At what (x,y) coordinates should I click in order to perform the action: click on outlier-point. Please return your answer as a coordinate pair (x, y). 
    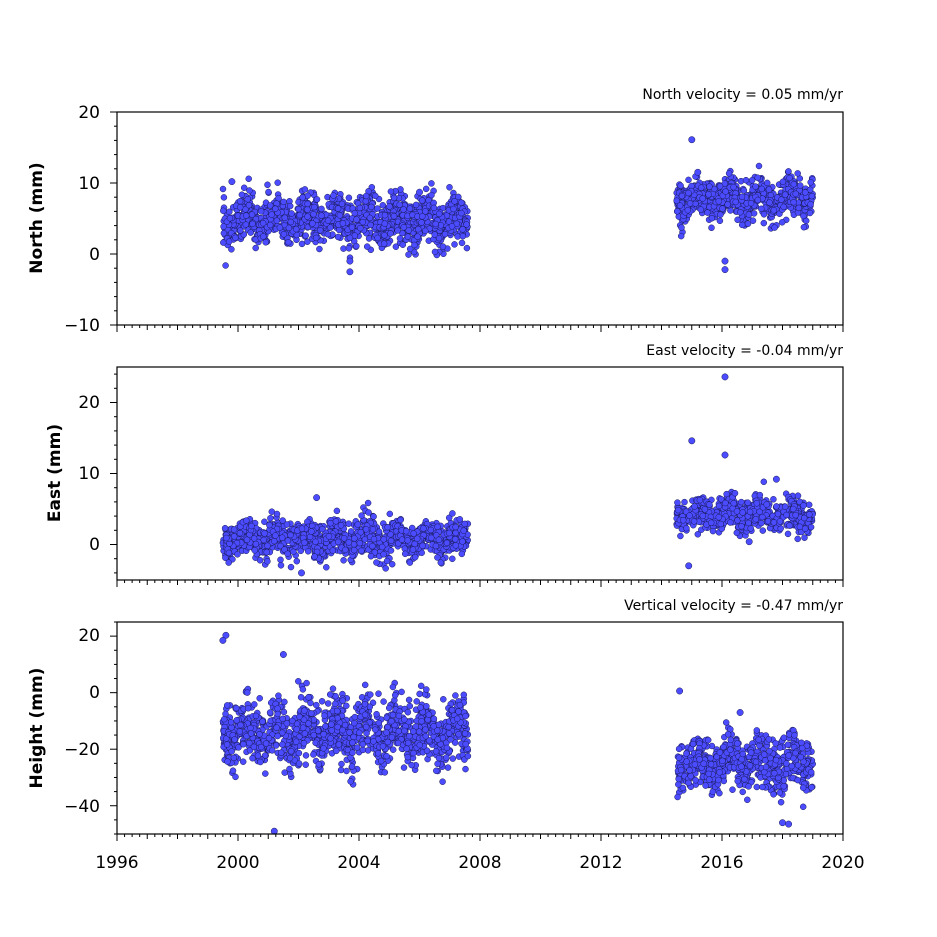
    Looking at the image, I should click on (350, 261).